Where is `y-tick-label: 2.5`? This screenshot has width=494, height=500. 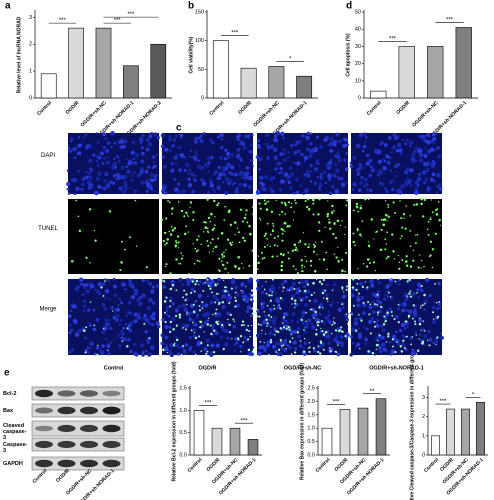
y-tick-label: 2.5 is located at coordinates (311, 388).